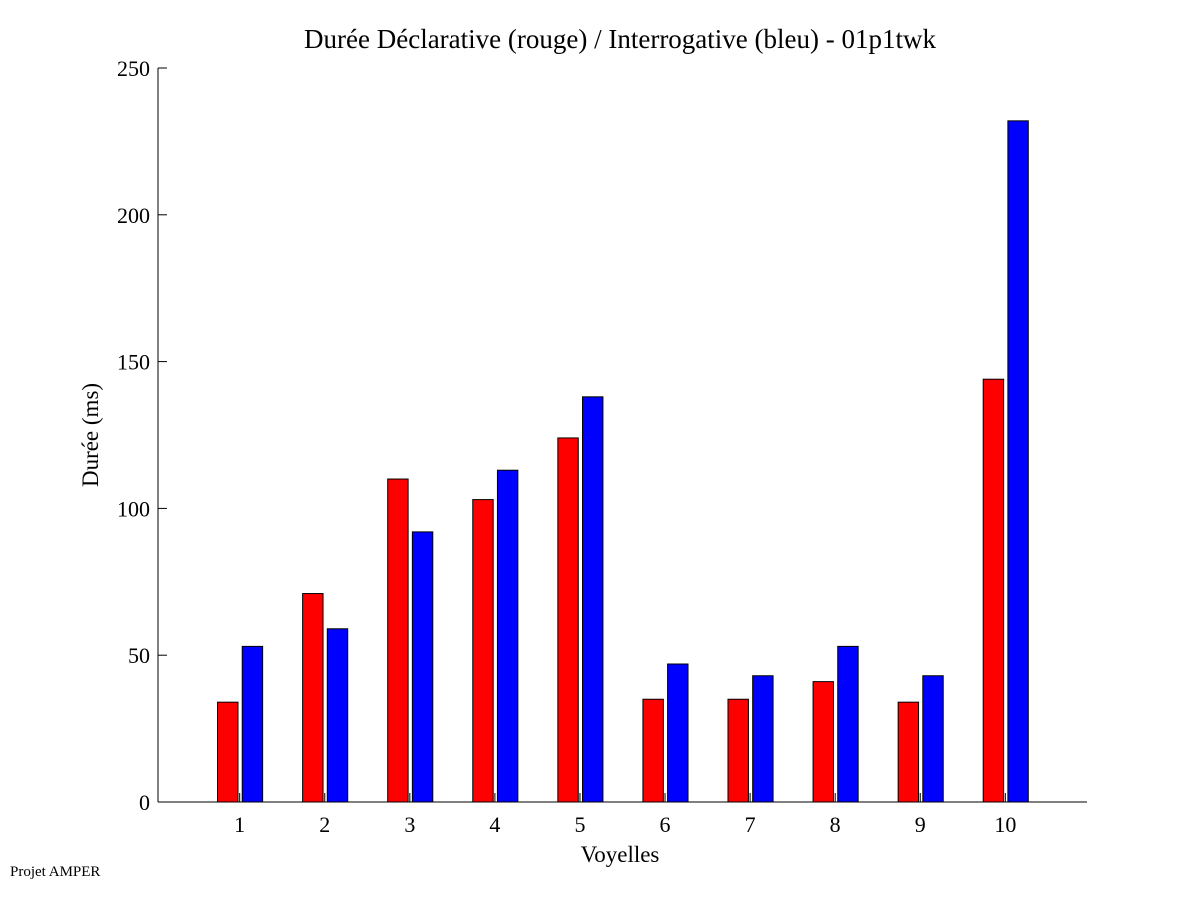 This screenshot has width=1201, height=901. Describe the element at coordinates (133, 362) in the screenshot. I see `y-tick-label: 150` at that location.